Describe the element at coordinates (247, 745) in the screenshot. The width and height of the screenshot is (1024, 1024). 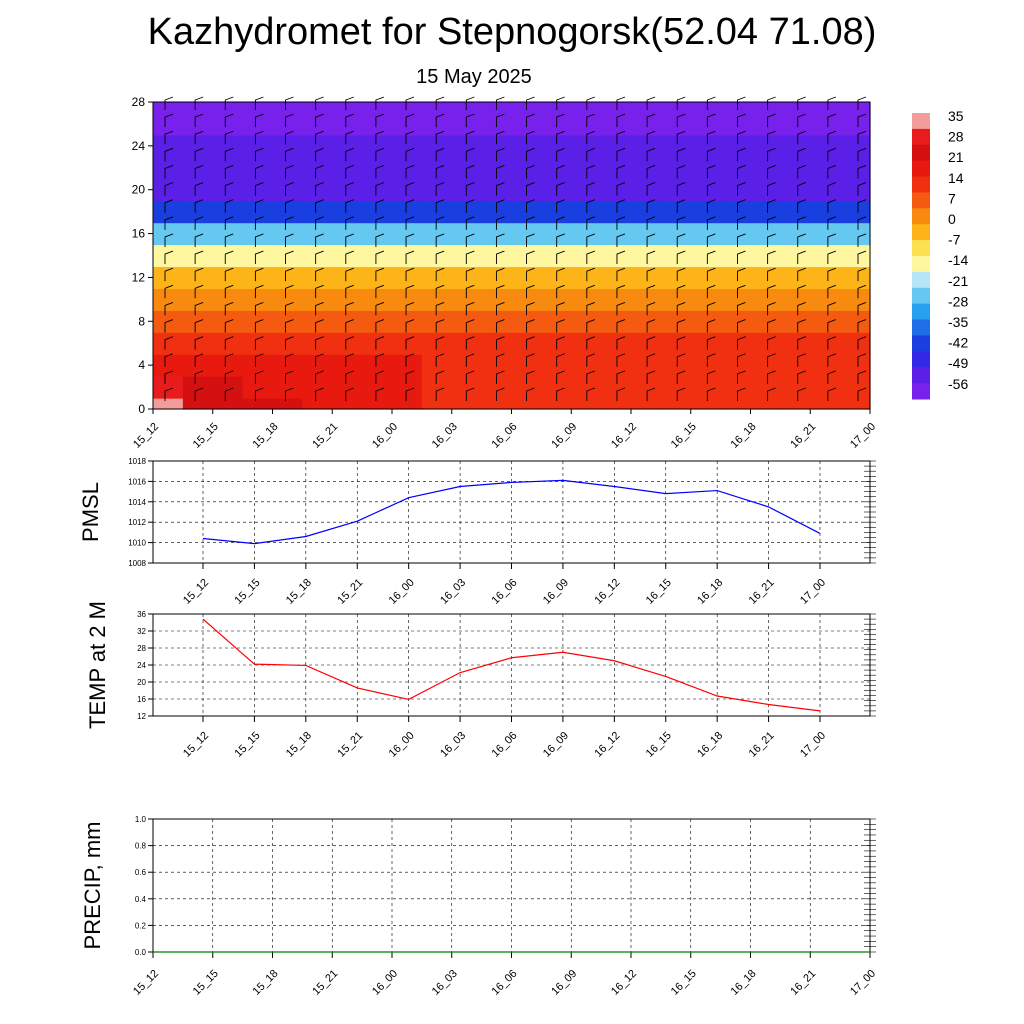
I see `x-tick-label: 15_15` at that location.